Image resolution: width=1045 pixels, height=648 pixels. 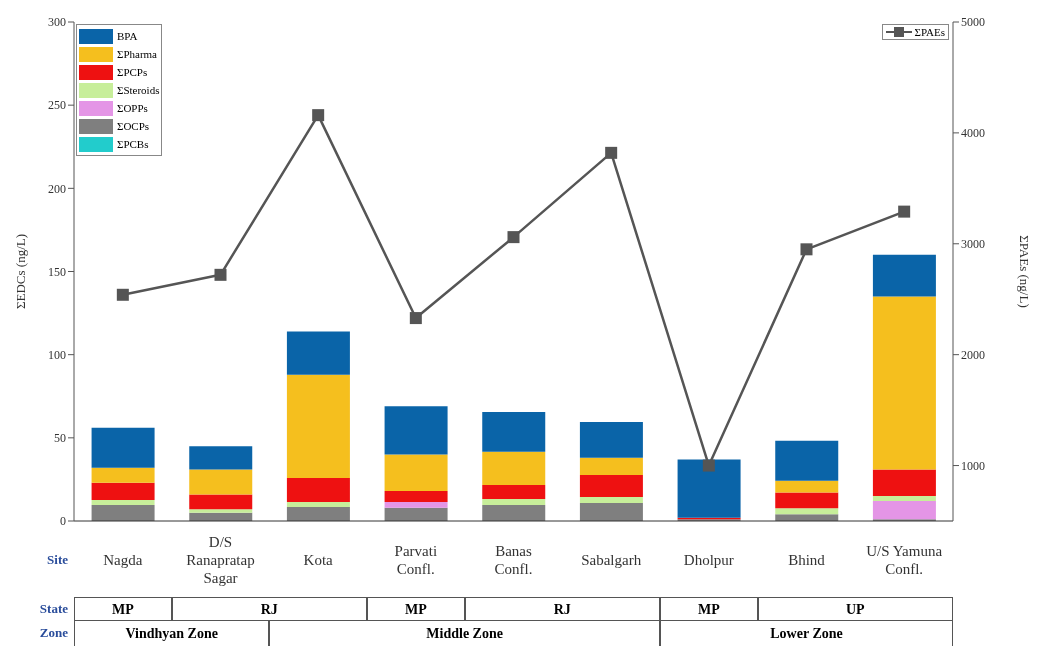 I want to click on y-tick-label: 0, so click(x=63, y=521).